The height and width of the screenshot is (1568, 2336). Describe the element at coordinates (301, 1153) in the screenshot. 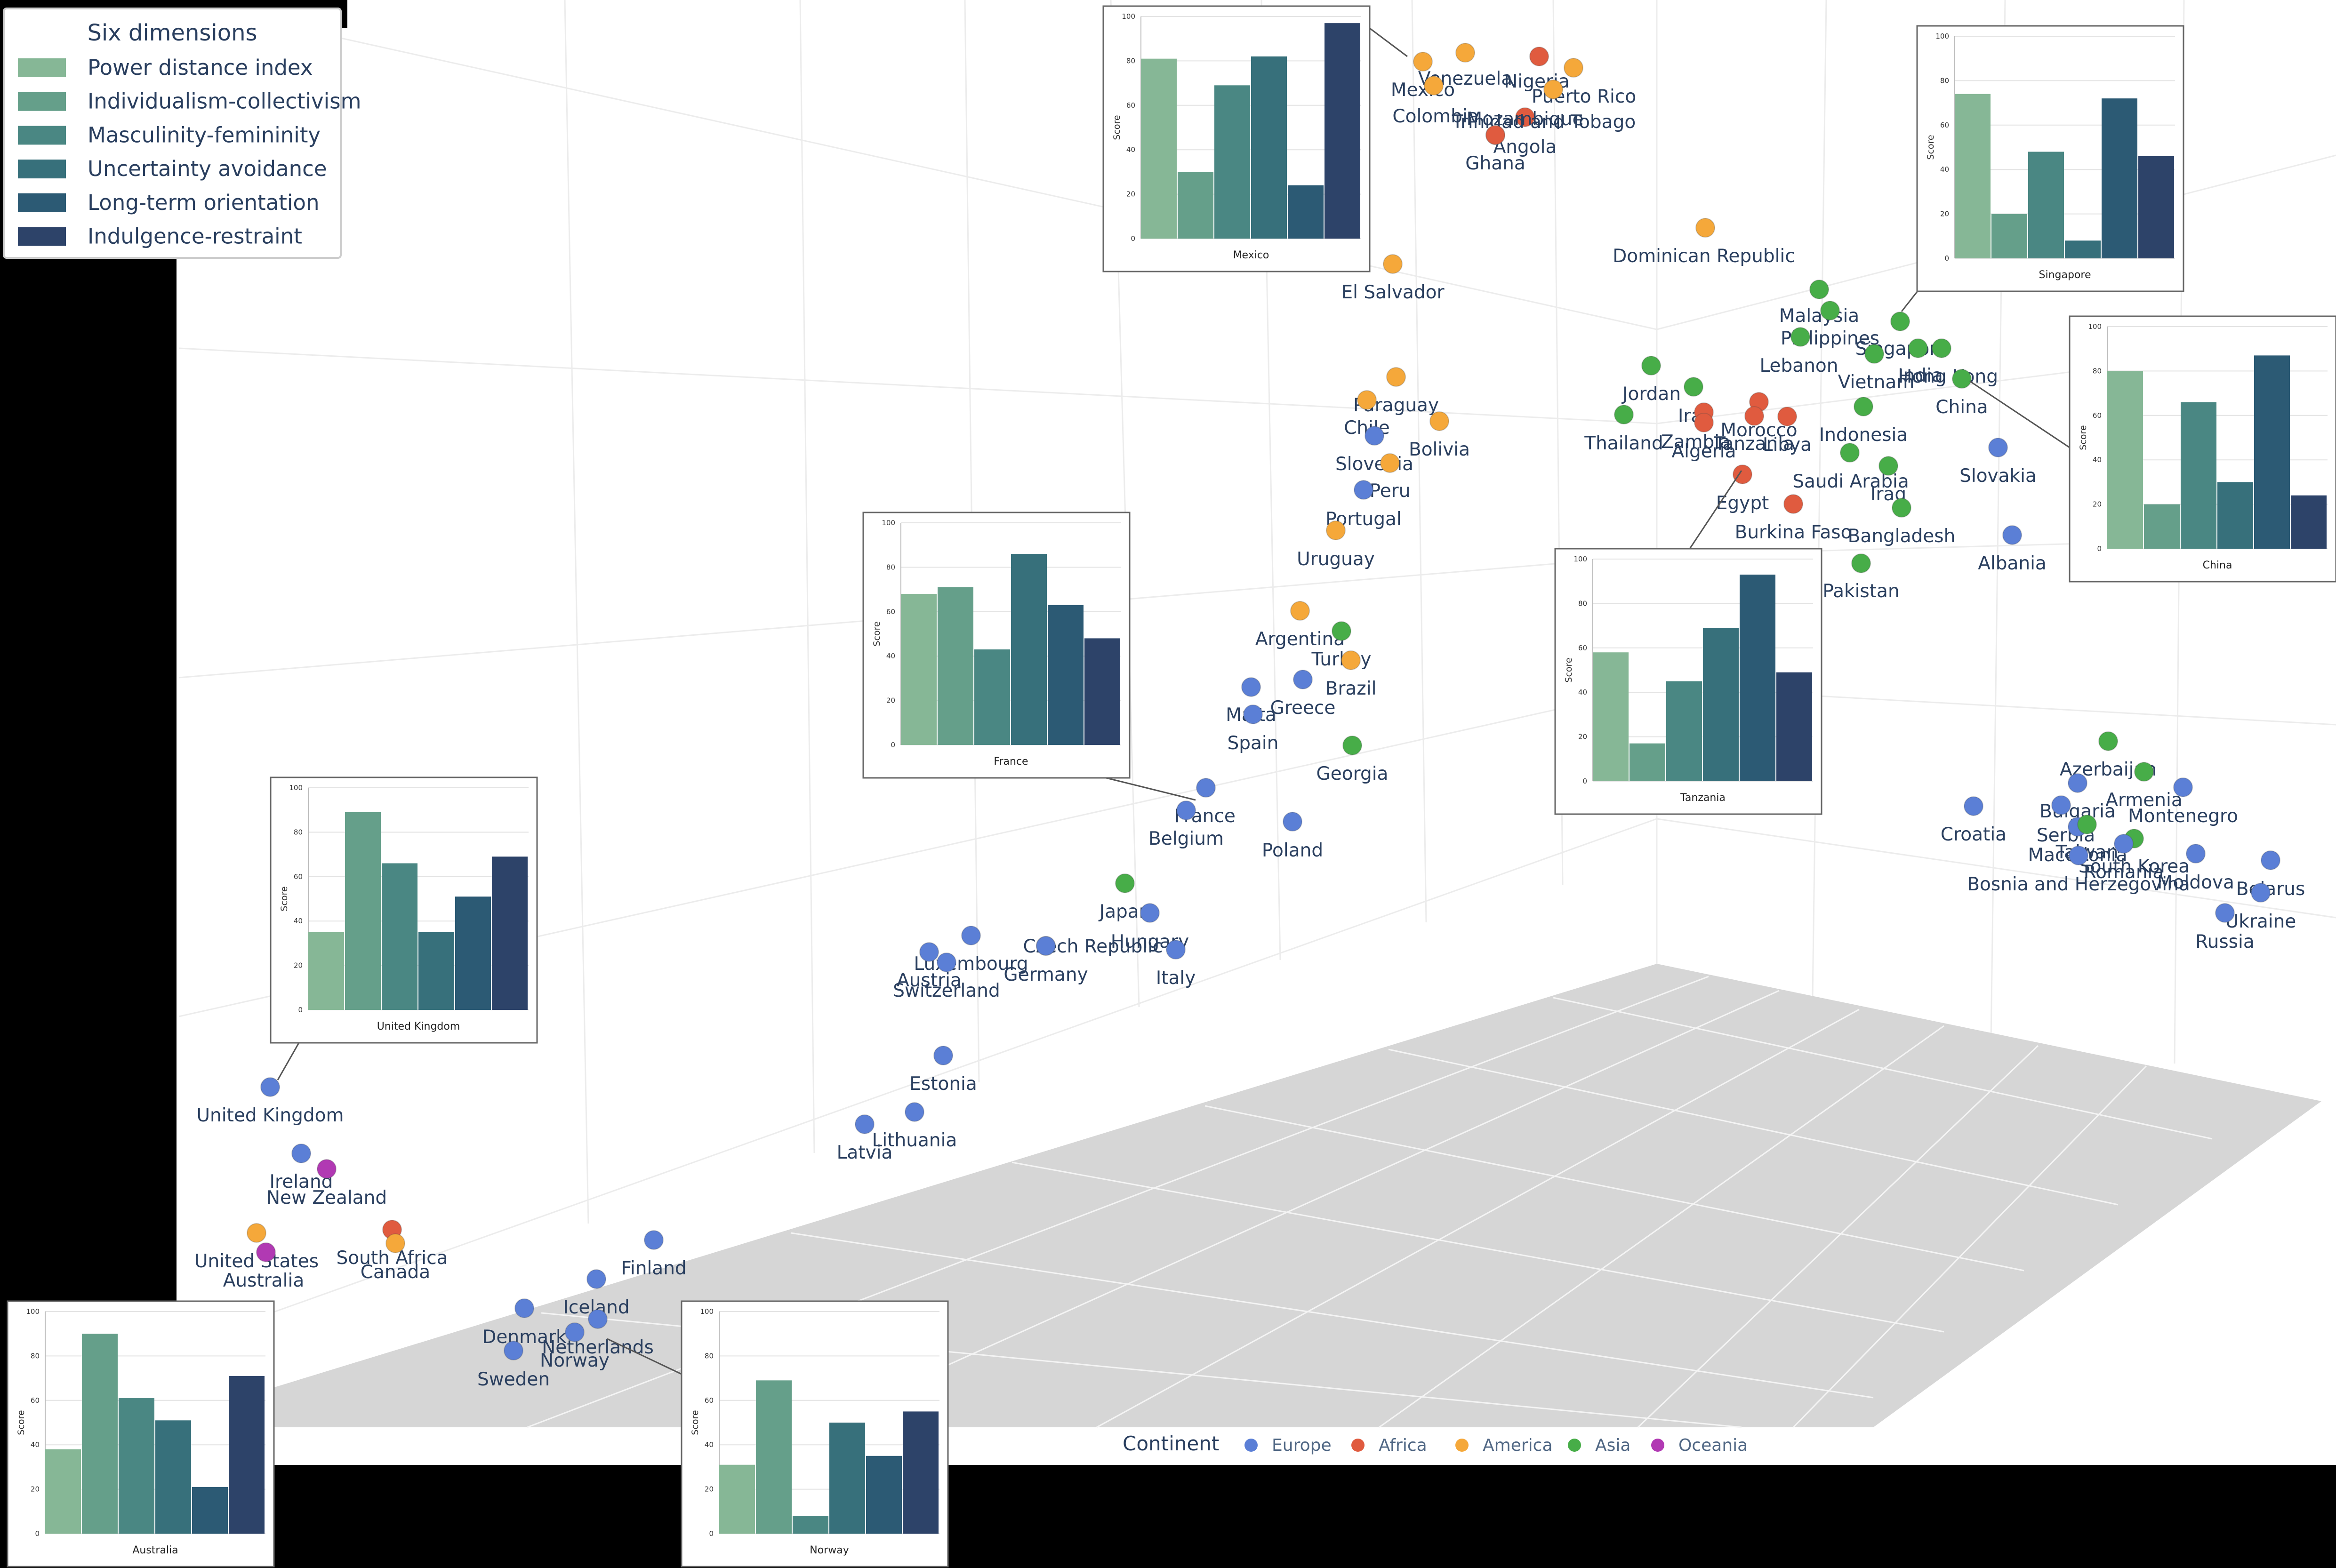

I see `point-ireland` at that location.